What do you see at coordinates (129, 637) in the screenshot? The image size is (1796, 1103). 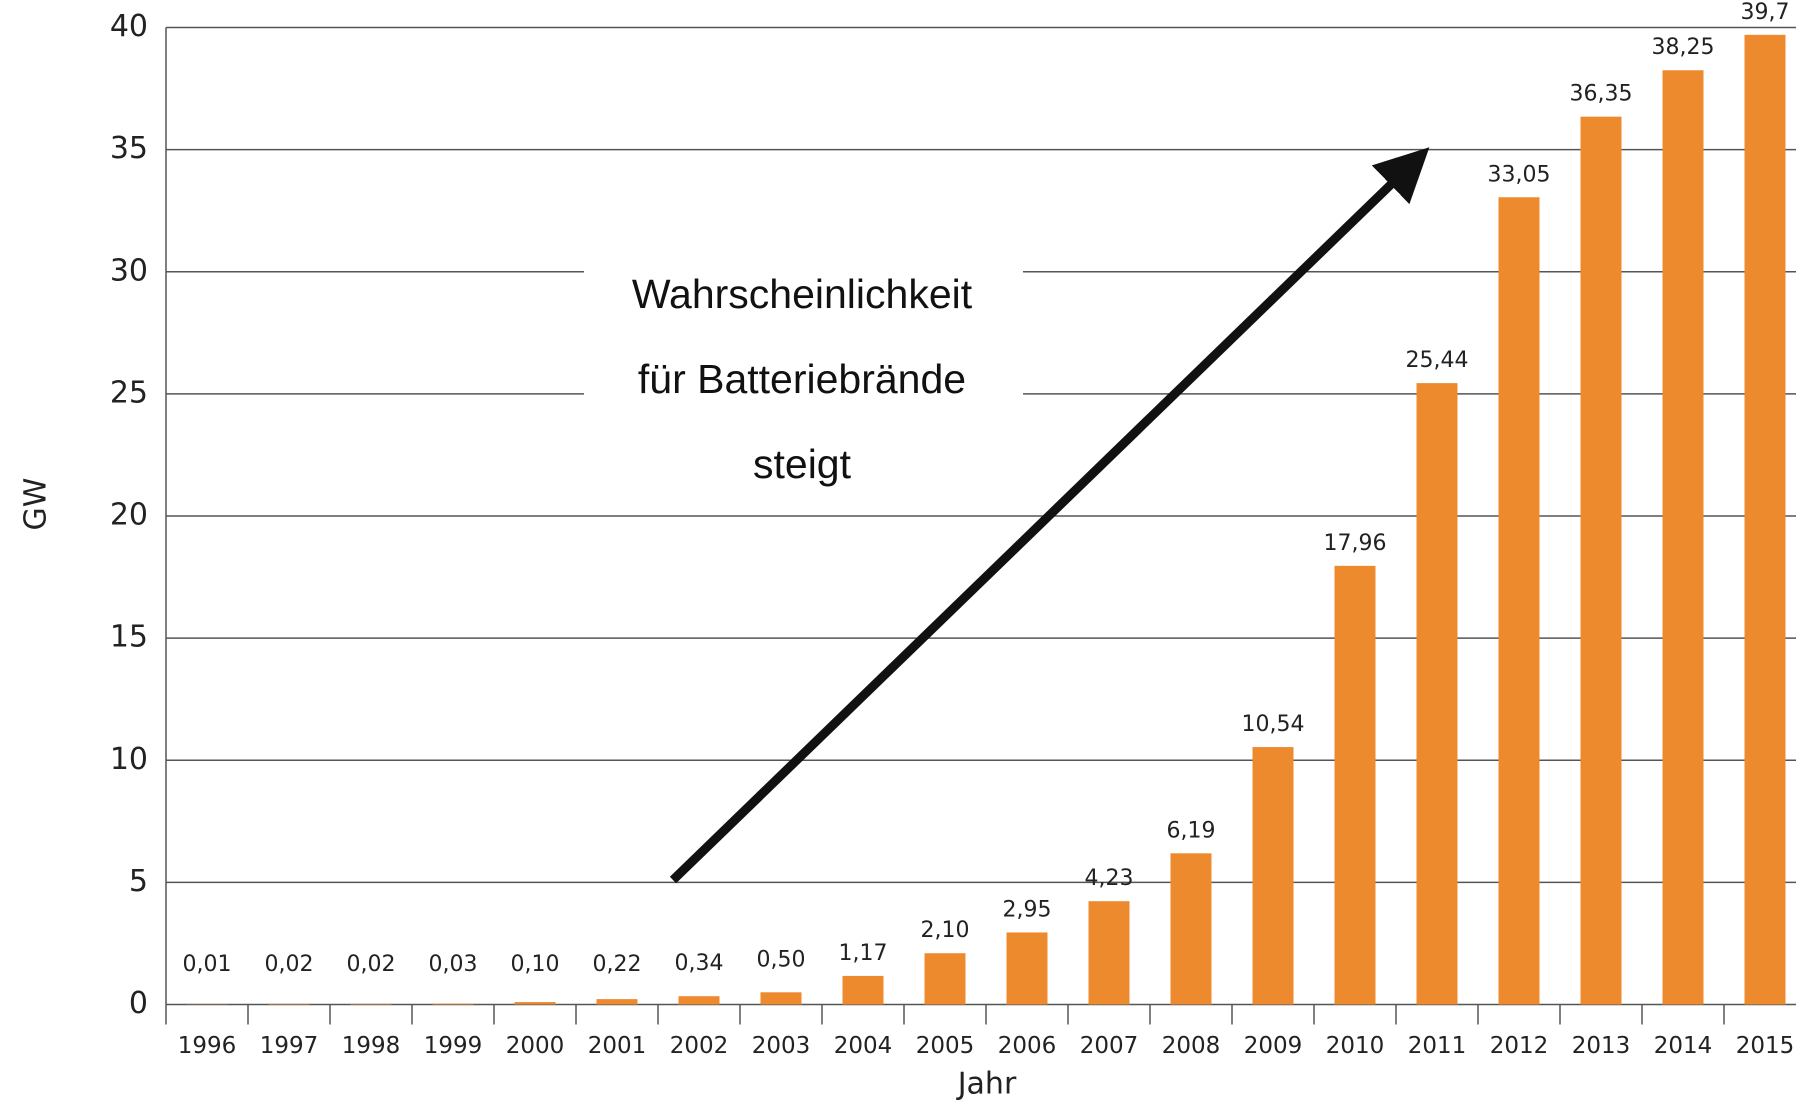 I see `y-tick-label: 15` at bounding box center [129, 637].